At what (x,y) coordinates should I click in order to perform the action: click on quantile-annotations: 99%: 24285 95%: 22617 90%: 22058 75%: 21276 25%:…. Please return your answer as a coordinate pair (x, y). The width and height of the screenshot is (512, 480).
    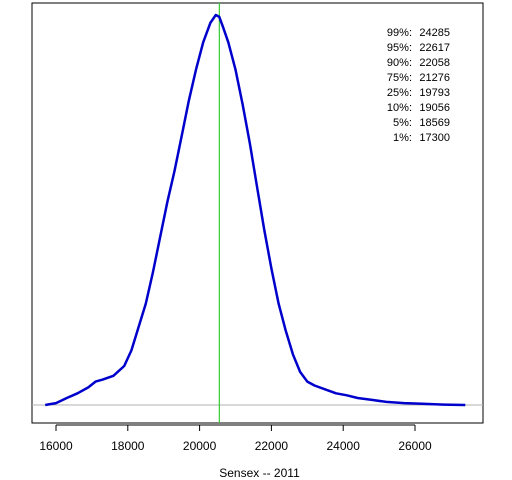
    Looking at the image, I should click on (418, 85).